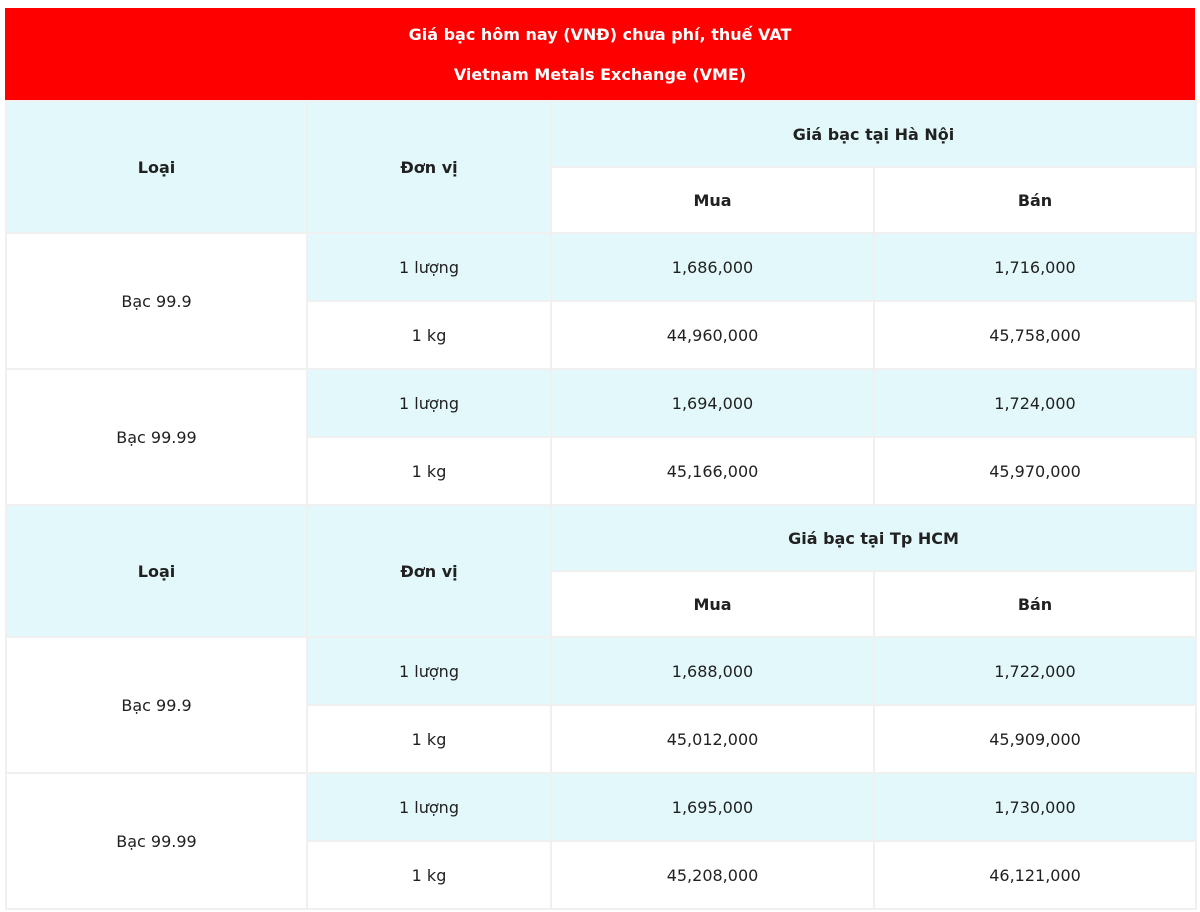 The image size is (1200, 912). What do you see at coordinates (712, 671) in the screenshot?
I see `buy-price-cell: 1,688,000` at bounding box center [712, 671].